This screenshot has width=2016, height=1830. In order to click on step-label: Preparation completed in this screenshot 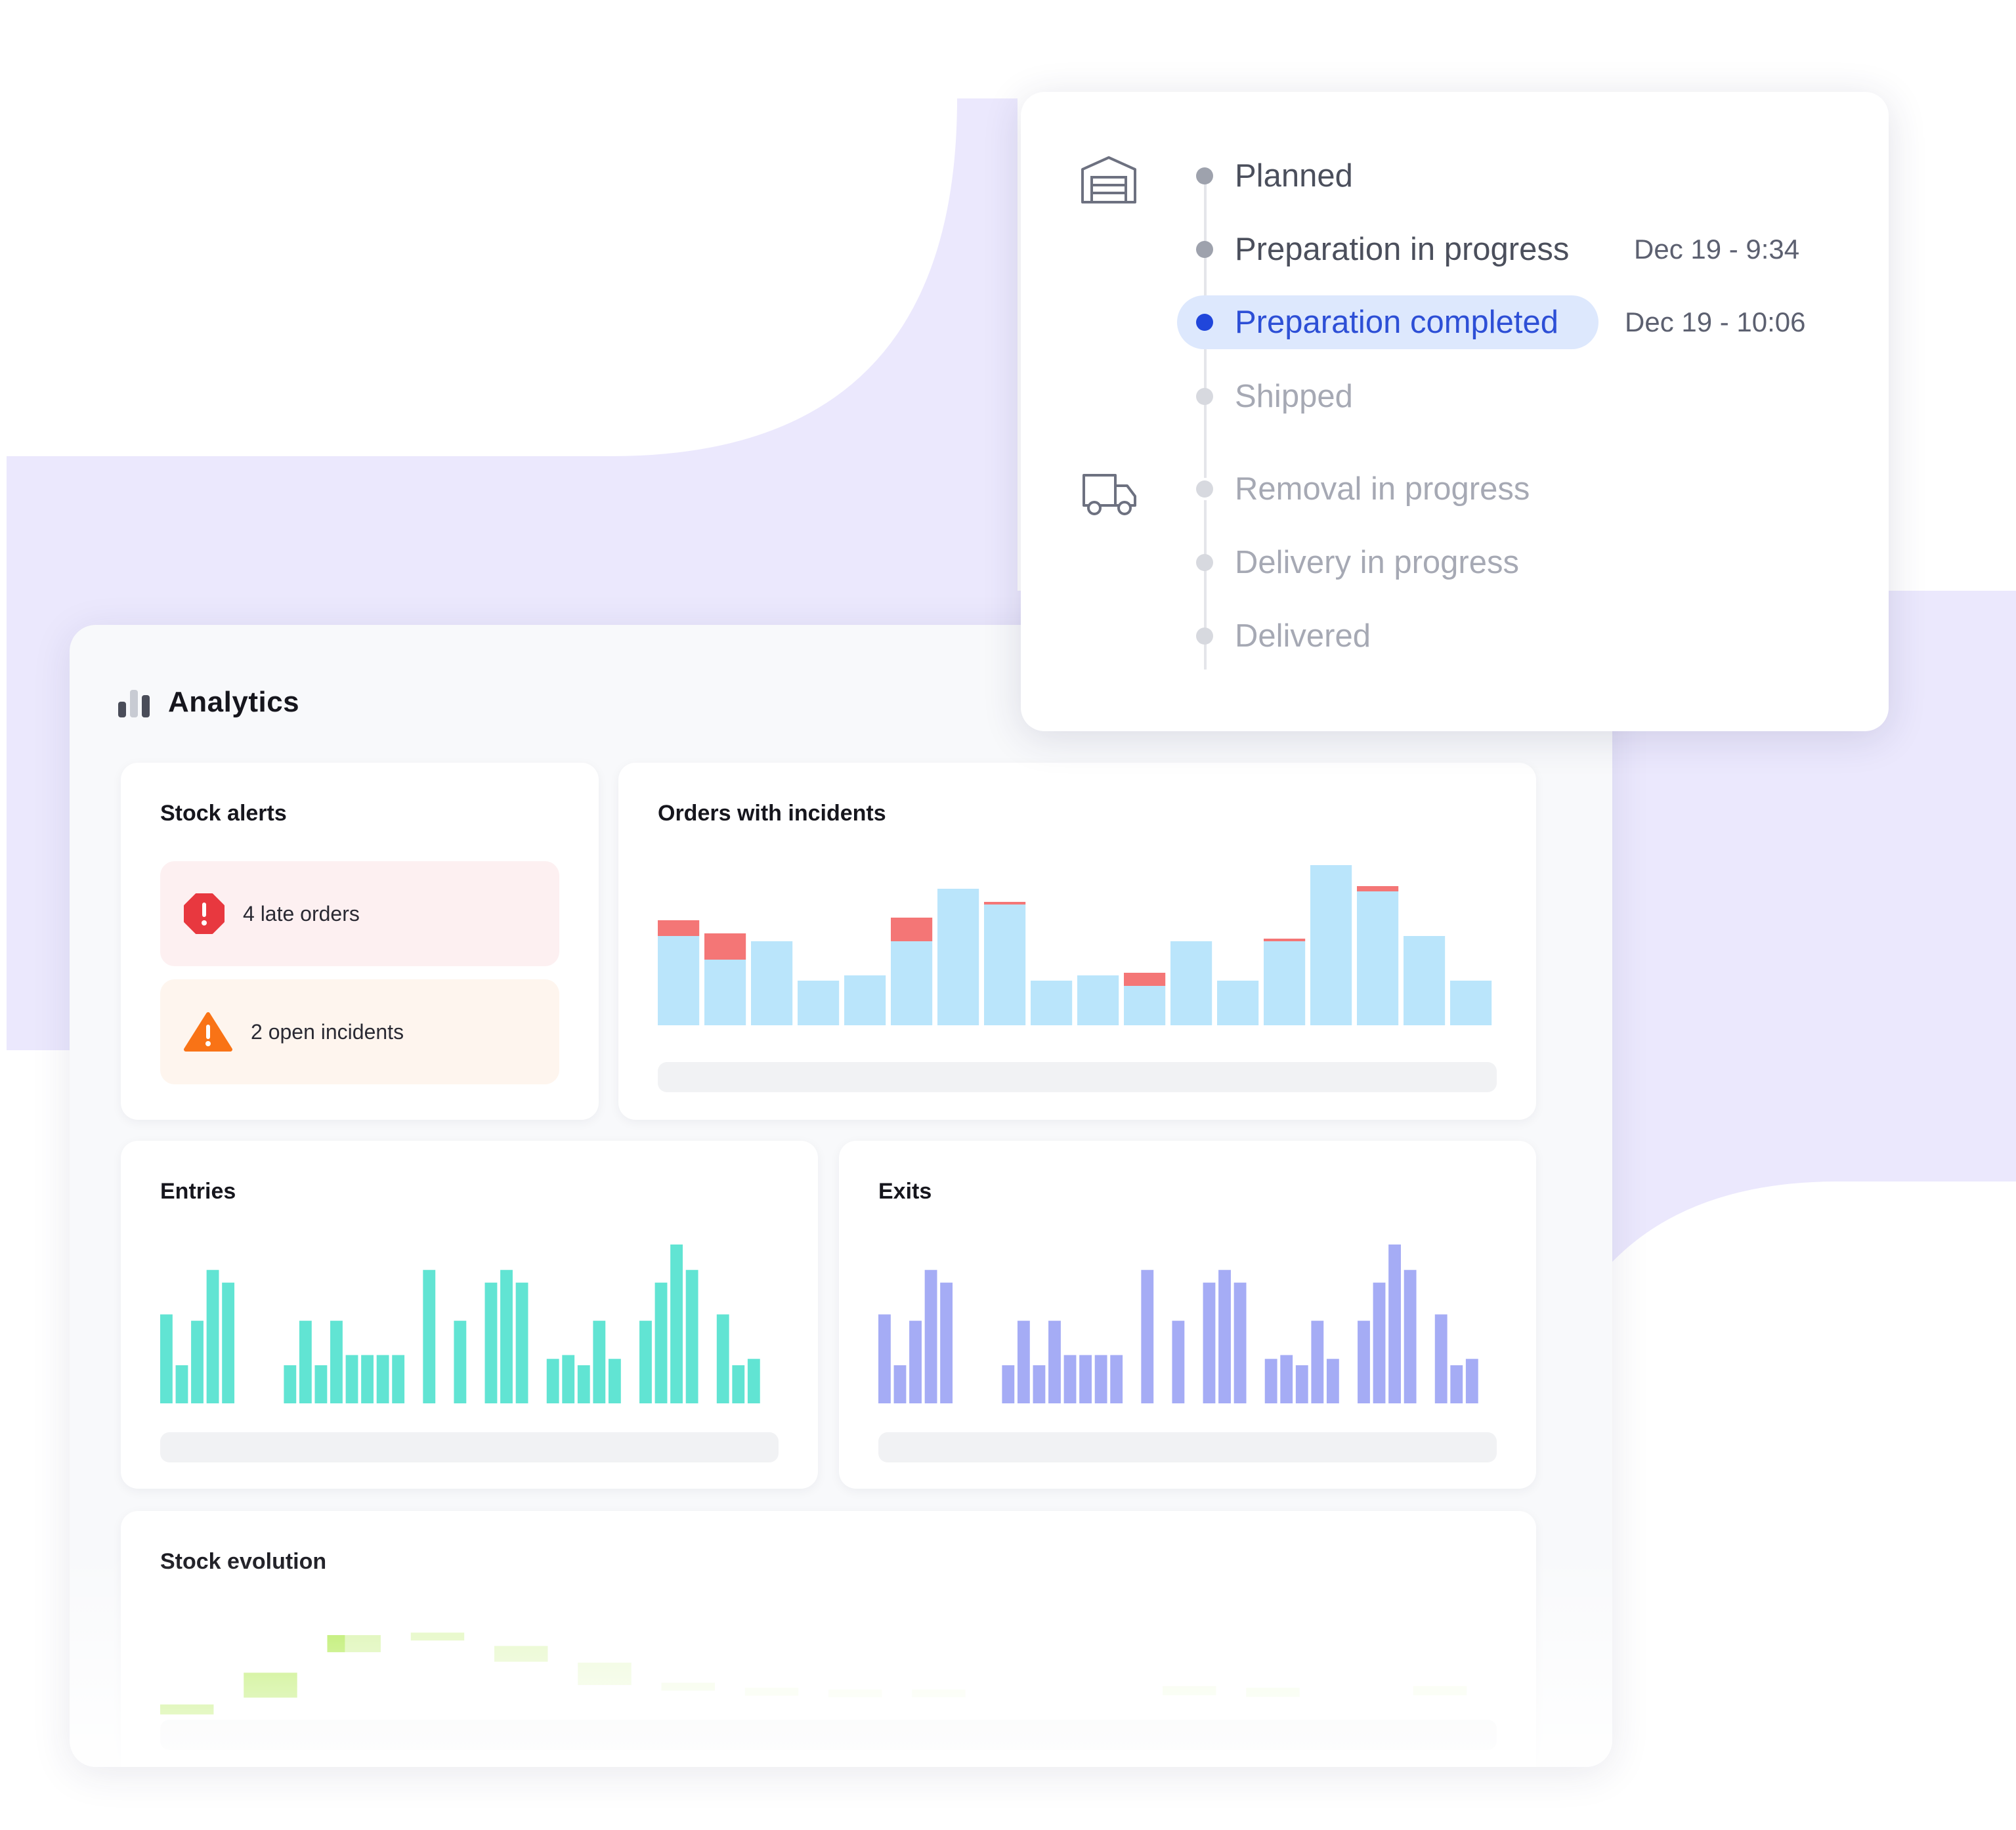, I will do `click(1397, 322)`.